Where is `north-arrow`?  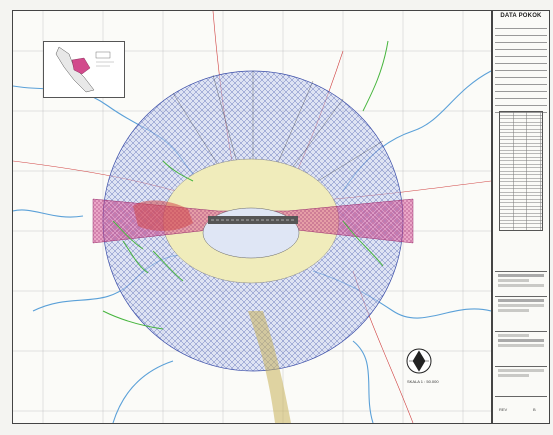
north-arrow is located at coordinates (419, 361).